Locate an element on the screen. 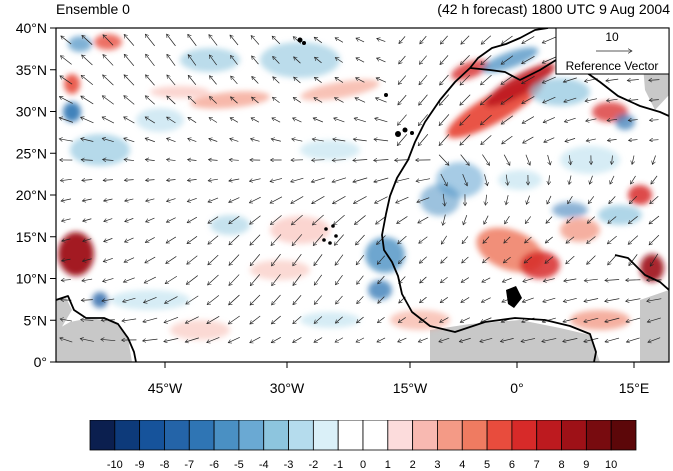  coast-east-sahara is located at coordinates (641, 272).